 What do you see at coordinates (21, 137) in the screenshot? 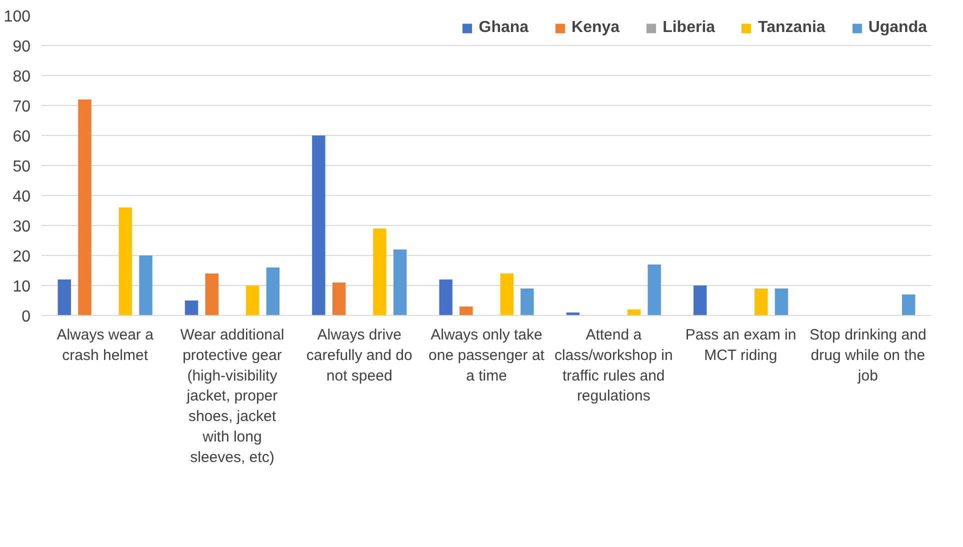
I see `y-tick-label: 60` at bounding box center [21, 137].